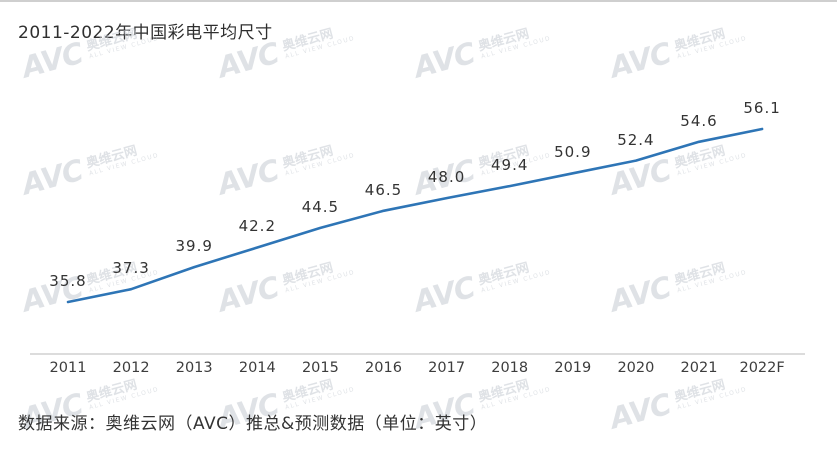 Image resolution: width=837 pixels, height=456 pixels. Describe the element at coordinates (145, 33) in the screenshot. I see `page-title: 2011-2022年中国彩电平均尺寸` at that location.